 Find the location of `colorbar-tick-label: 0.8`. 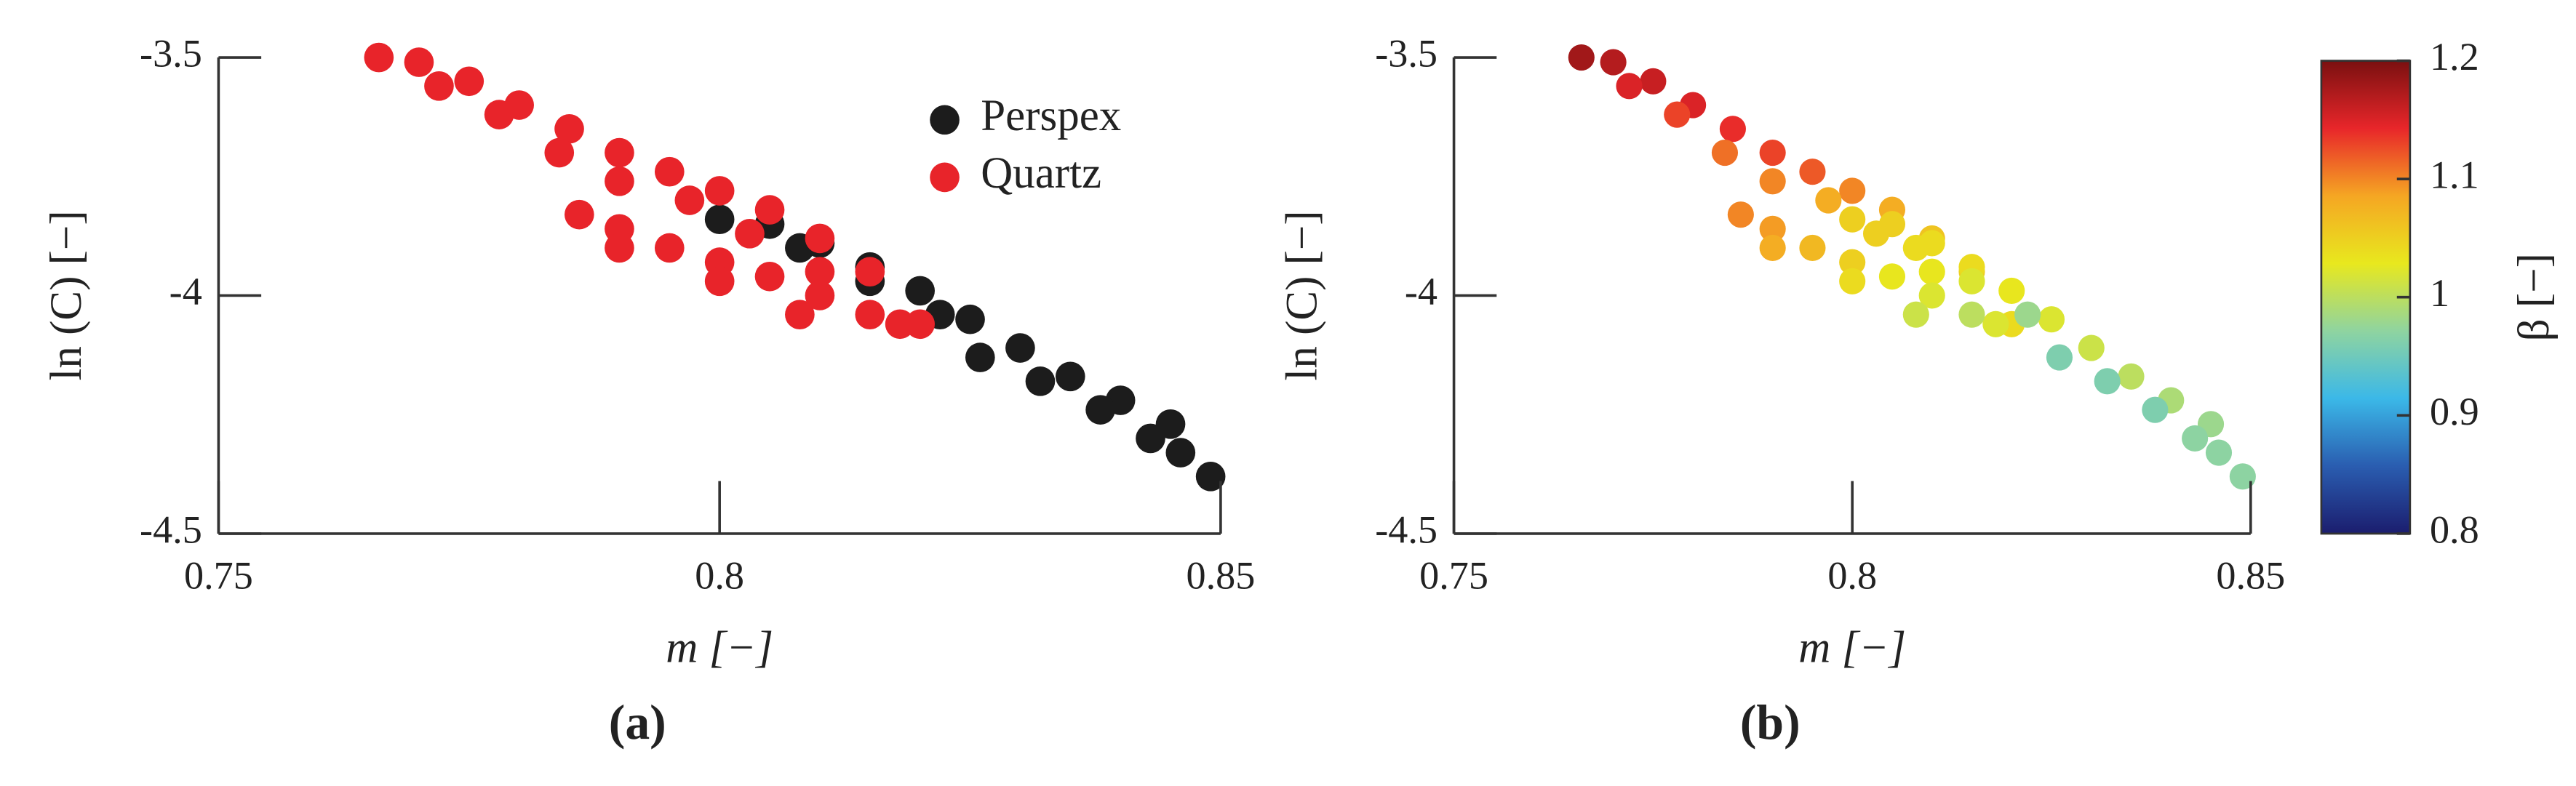

colorbar-tick-label: 0.8 is located at coordinates (2454, 529).